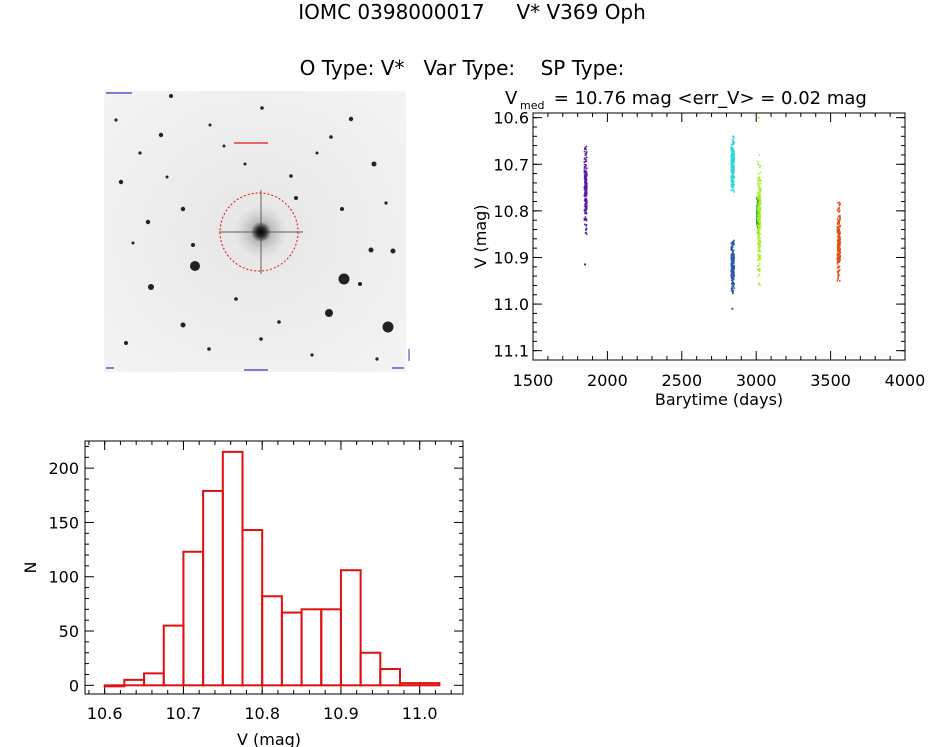  Describe the element at coordinates (585, 264) in the screenshot. I see `lightcurve-outlier-point` at that location.